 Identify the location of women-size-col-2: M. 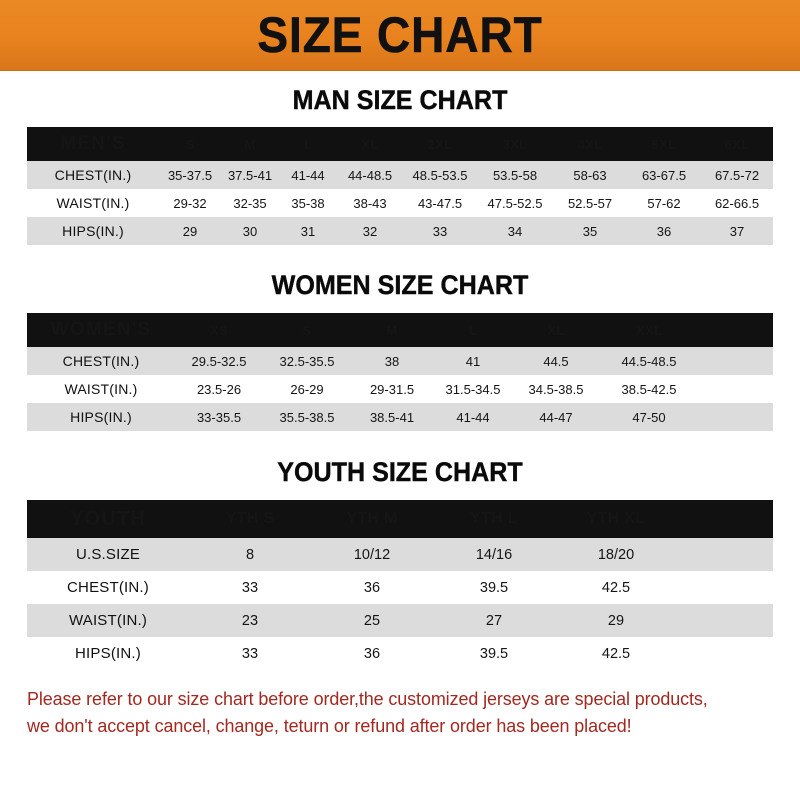
(392, 330).